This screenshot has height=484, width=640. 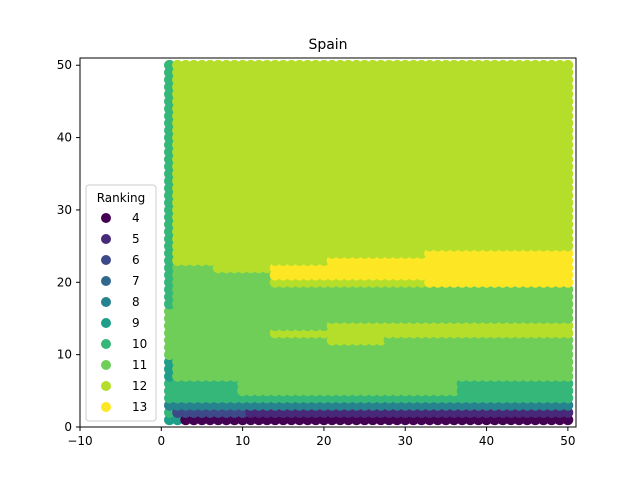 I want to click on y-tick-label: 0, so click(x=68, y=427).